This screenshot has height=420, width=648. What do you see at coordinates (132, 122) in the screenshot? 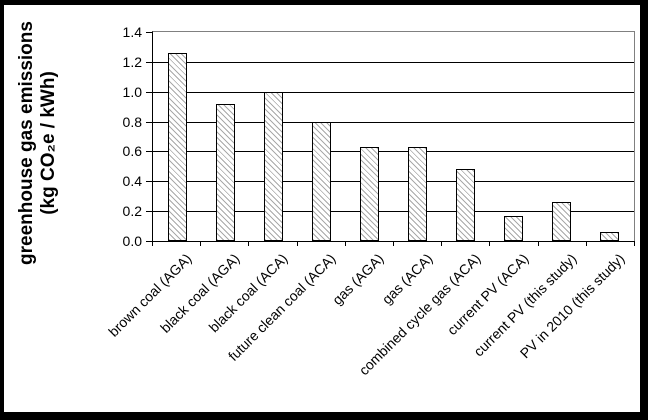
I see `y-axis-tick-label-0.8: 0.8` at bounding box center [132, 122].